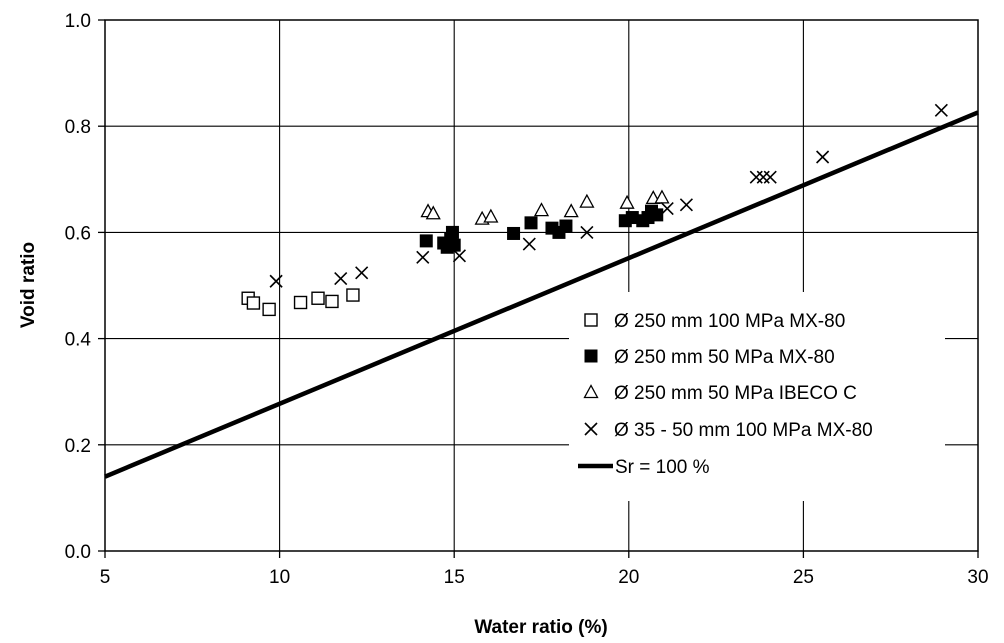 The height and width of the screenshot is (643, 1004). Describe the element at coordinates (78, 552) in the screenshot. I see `y-tick-label: 0.0` at that location.